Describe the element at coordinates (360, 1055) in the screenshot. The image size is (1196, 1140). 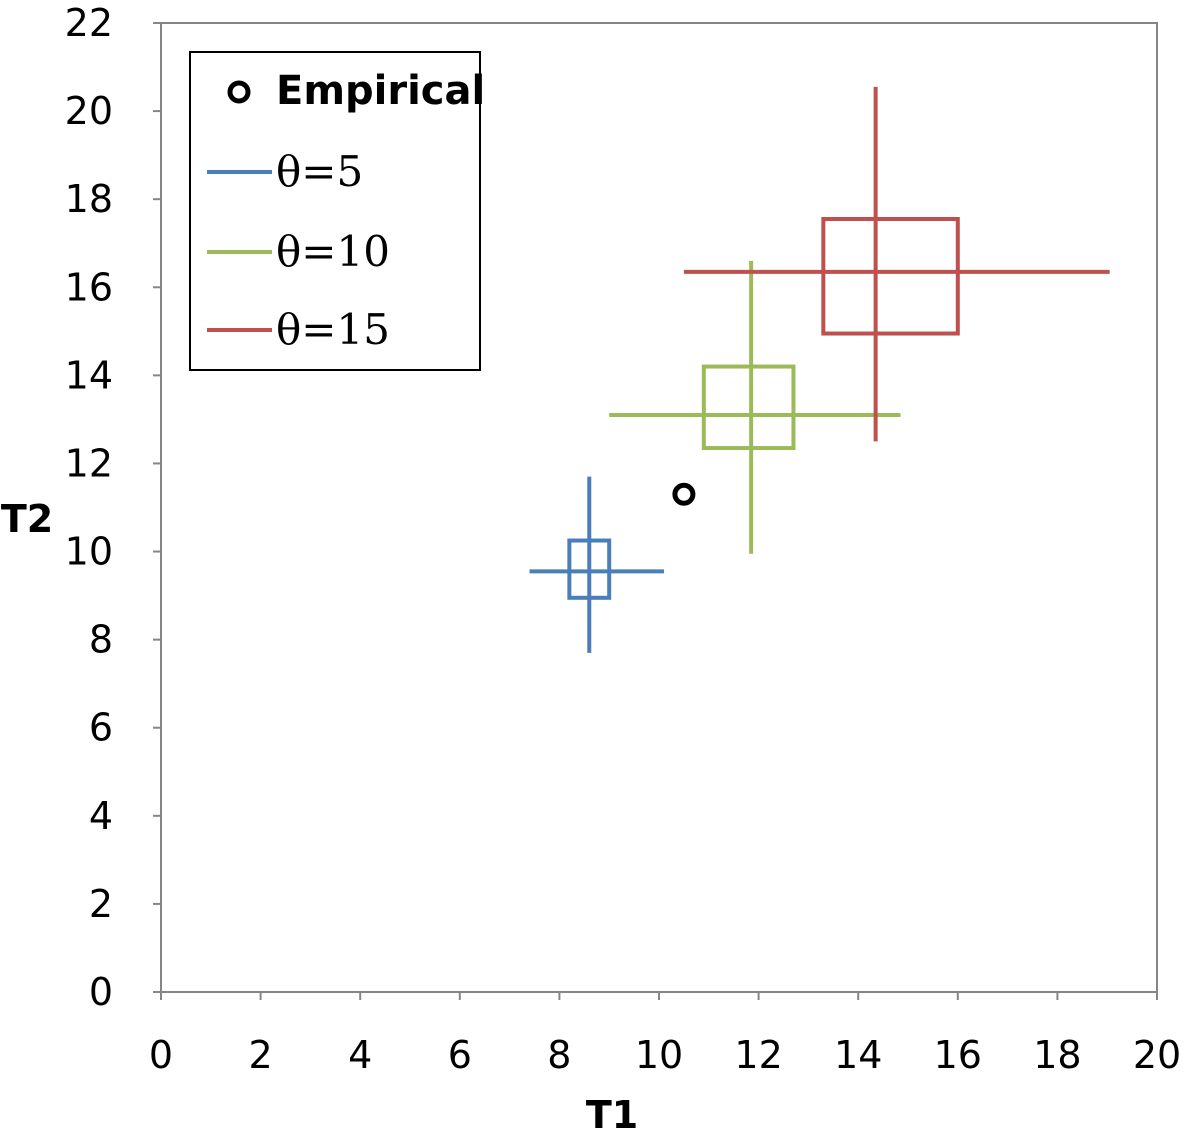
I see `x-tick-label-2: 4` at that location.